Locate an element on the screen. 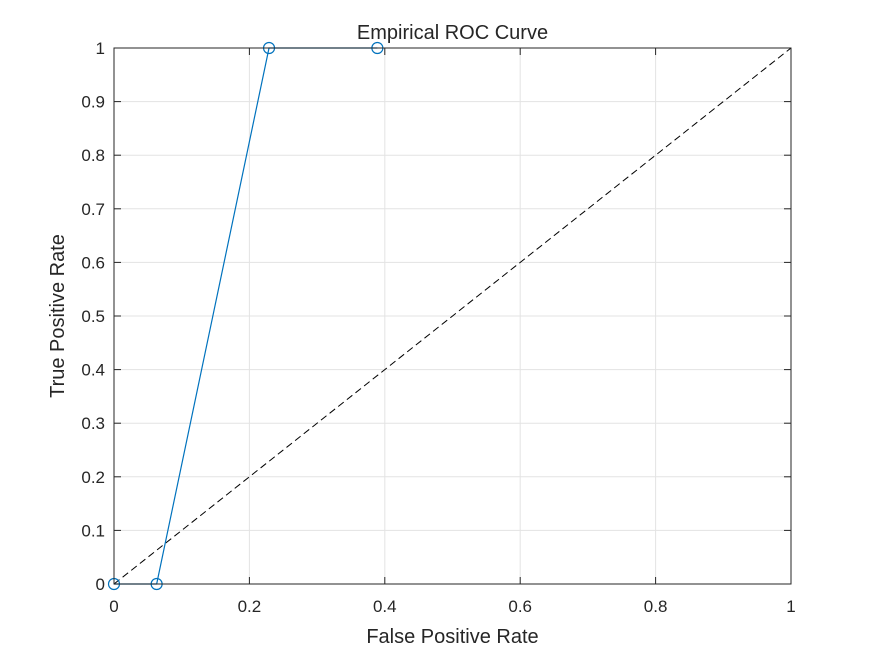  x-tick-label: 1 is located at coordinates (790, 606).